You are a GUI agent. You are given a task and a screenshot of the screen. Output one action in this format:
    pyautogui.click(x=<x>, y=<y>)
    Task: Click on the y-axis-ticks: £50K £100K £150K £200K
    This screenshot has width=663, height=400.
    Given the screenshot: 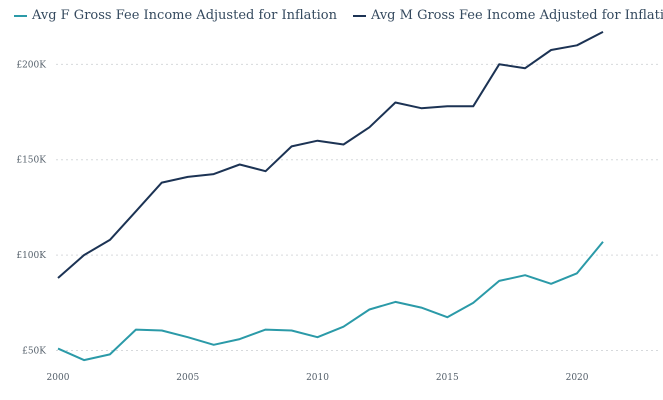 What is the action you would take?
    pyautogui.click(x=31, y=208)
    